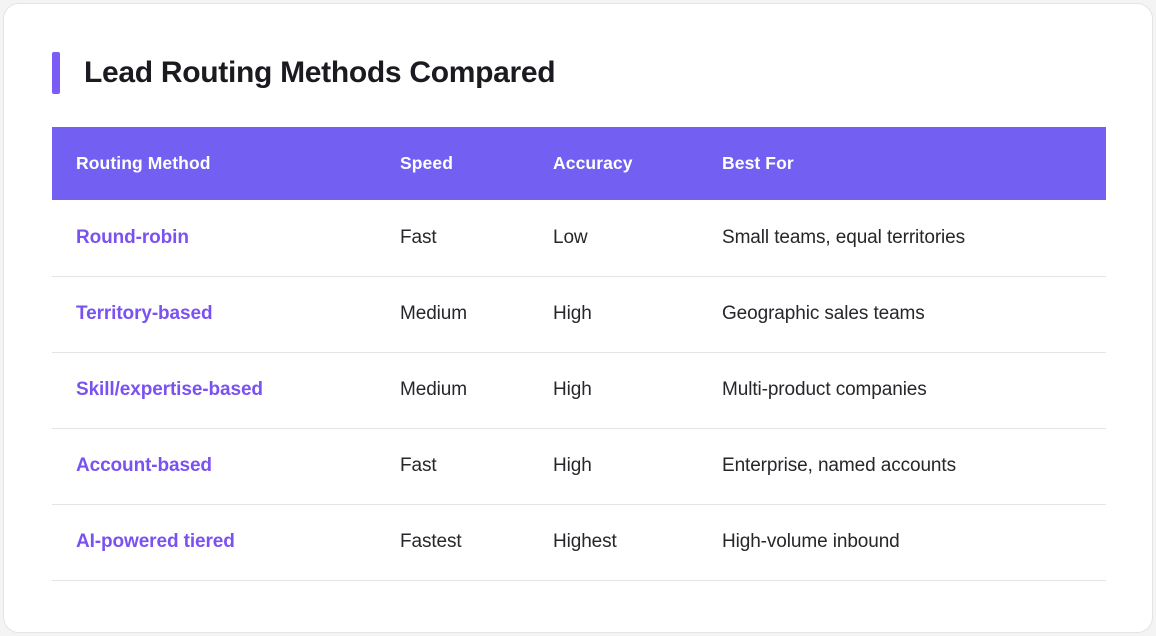 The height and width of the screenshot is (636, 1156). What do you see at coordinates (579, 73) in the screenshot?
I see `title-row: Lead Routing Methods Compared` at bounding box center [579, 73].